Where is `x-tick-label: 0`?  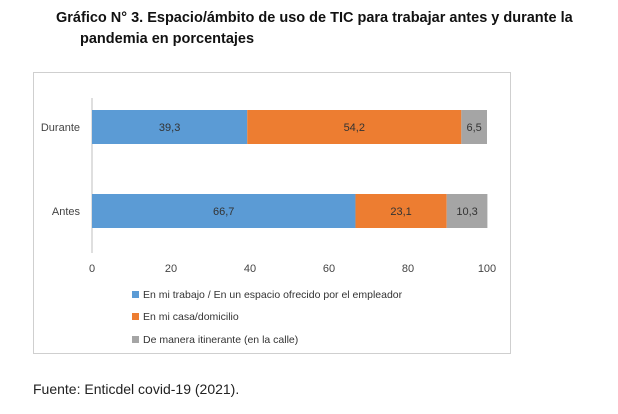 x-tick-label: 0 is located at coordinates (92, 269).